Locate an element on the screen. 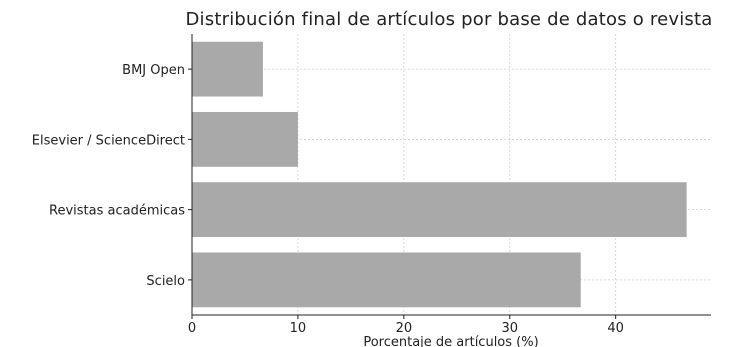 The width and height of the screenshot is (739, 347). y-tick-label-3: BMJ Open is located at coordinates (153, 70).